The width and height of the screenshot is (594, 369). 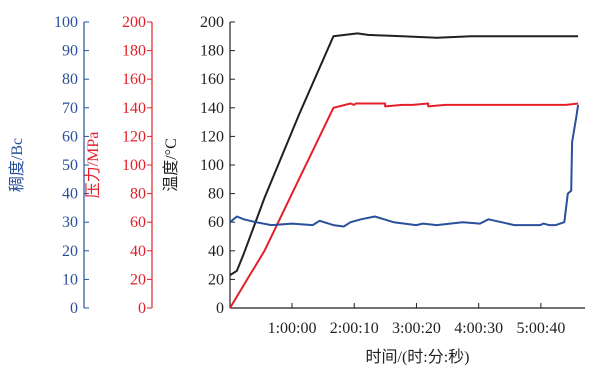 What do you see at coordinates (198, 165) in the screenshot?
I see `temperature-axis: 0 20 40 60 80 100 120 140 160 180 200 温度/°C` at bounding box center [198, 165].